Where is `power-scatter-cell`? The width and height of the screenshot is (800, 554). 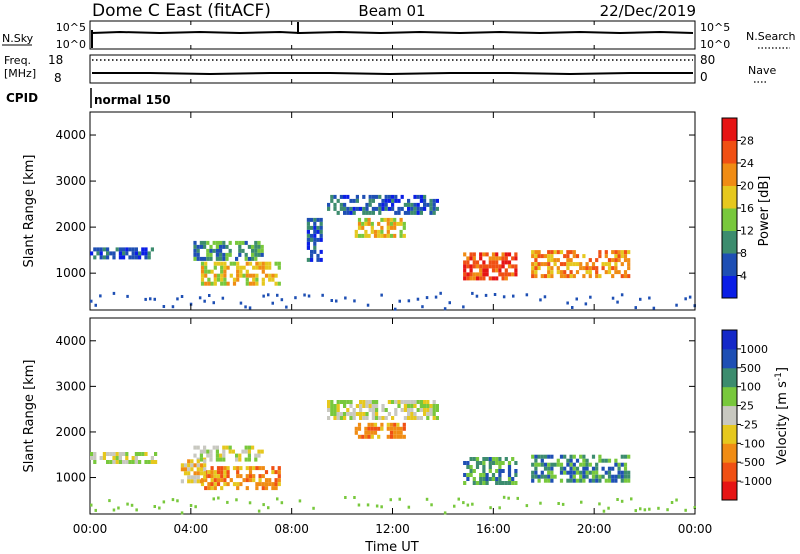
power-scatter-cell is located at coordinates (145, 299).